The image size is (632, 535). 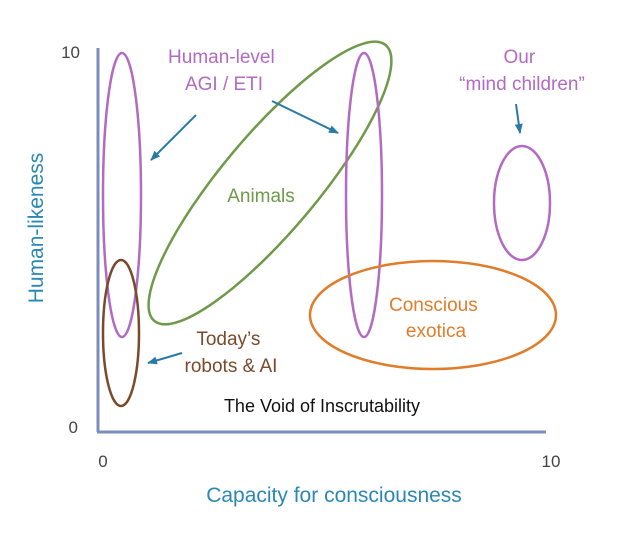 What do you see at coordinates (522, 71) in the screenshot?
I see `mind-children-label: Our “mind children”` at bounding box center [522, 71].